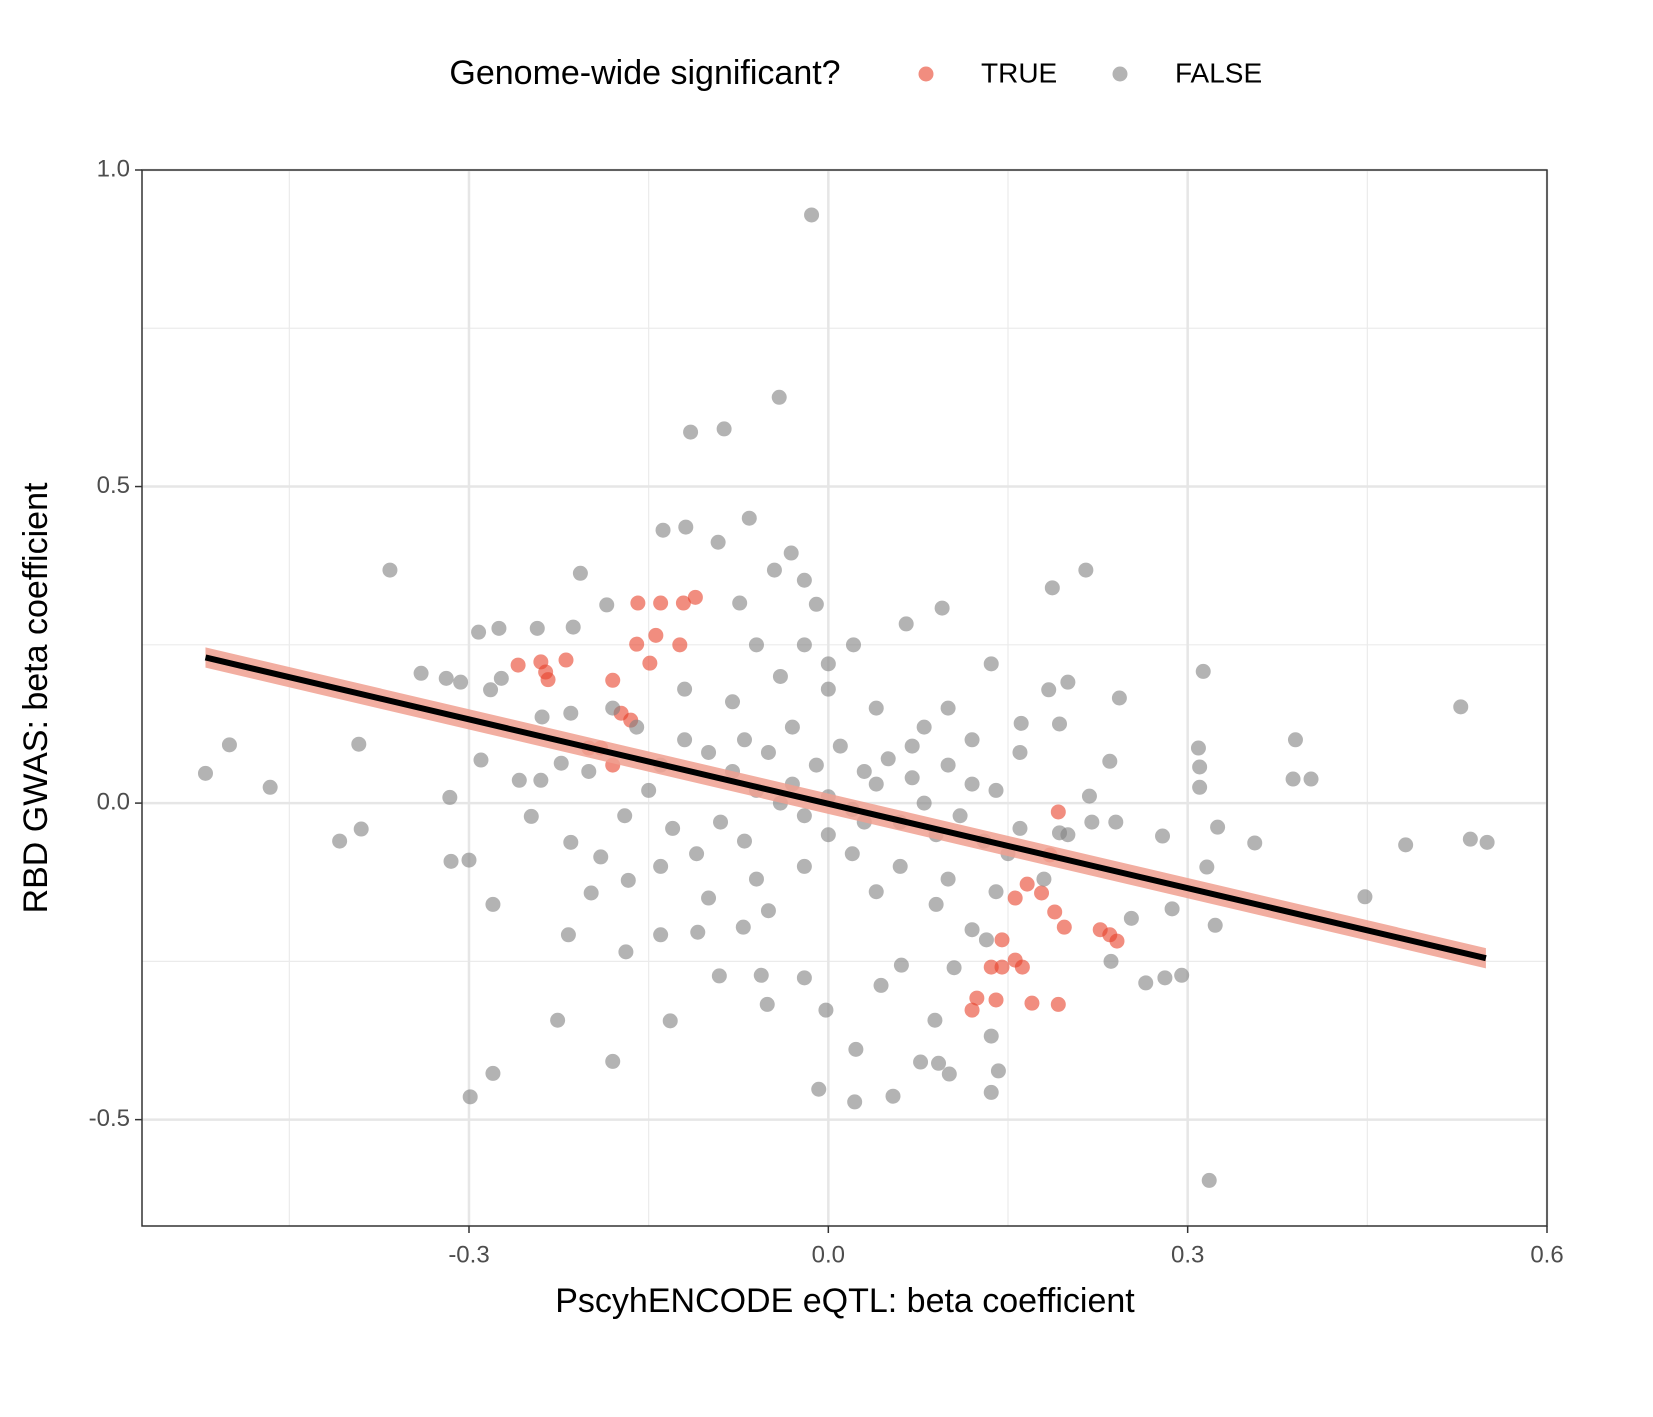 This screenshot has width=1653, height=1417. What do you see at coordinates (1187, 1254) in the screenshot?
I see `x-tick-label: 0.3` at bounding box center [1187, 1254].